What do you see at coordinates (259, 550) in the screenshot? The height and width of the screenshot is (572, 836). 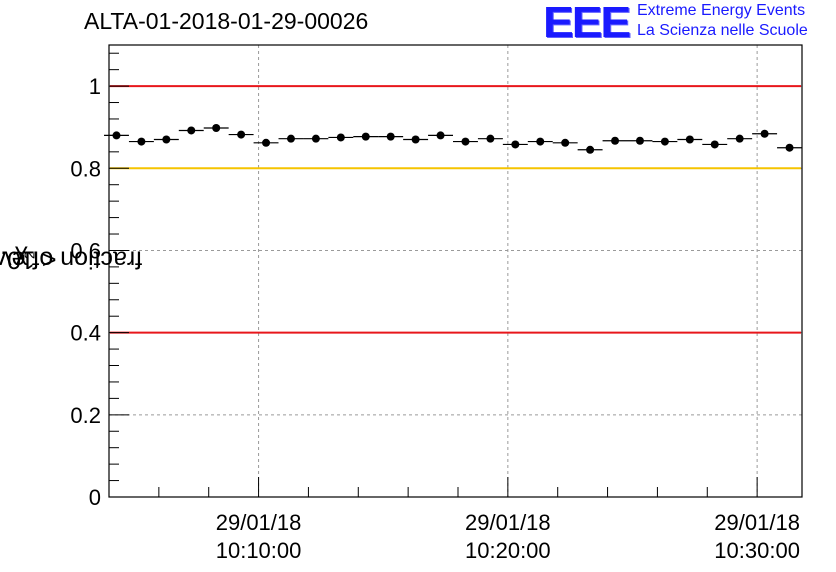 I see `x-tick-label-time: 10:10:00` at bounding box center [259, 550].